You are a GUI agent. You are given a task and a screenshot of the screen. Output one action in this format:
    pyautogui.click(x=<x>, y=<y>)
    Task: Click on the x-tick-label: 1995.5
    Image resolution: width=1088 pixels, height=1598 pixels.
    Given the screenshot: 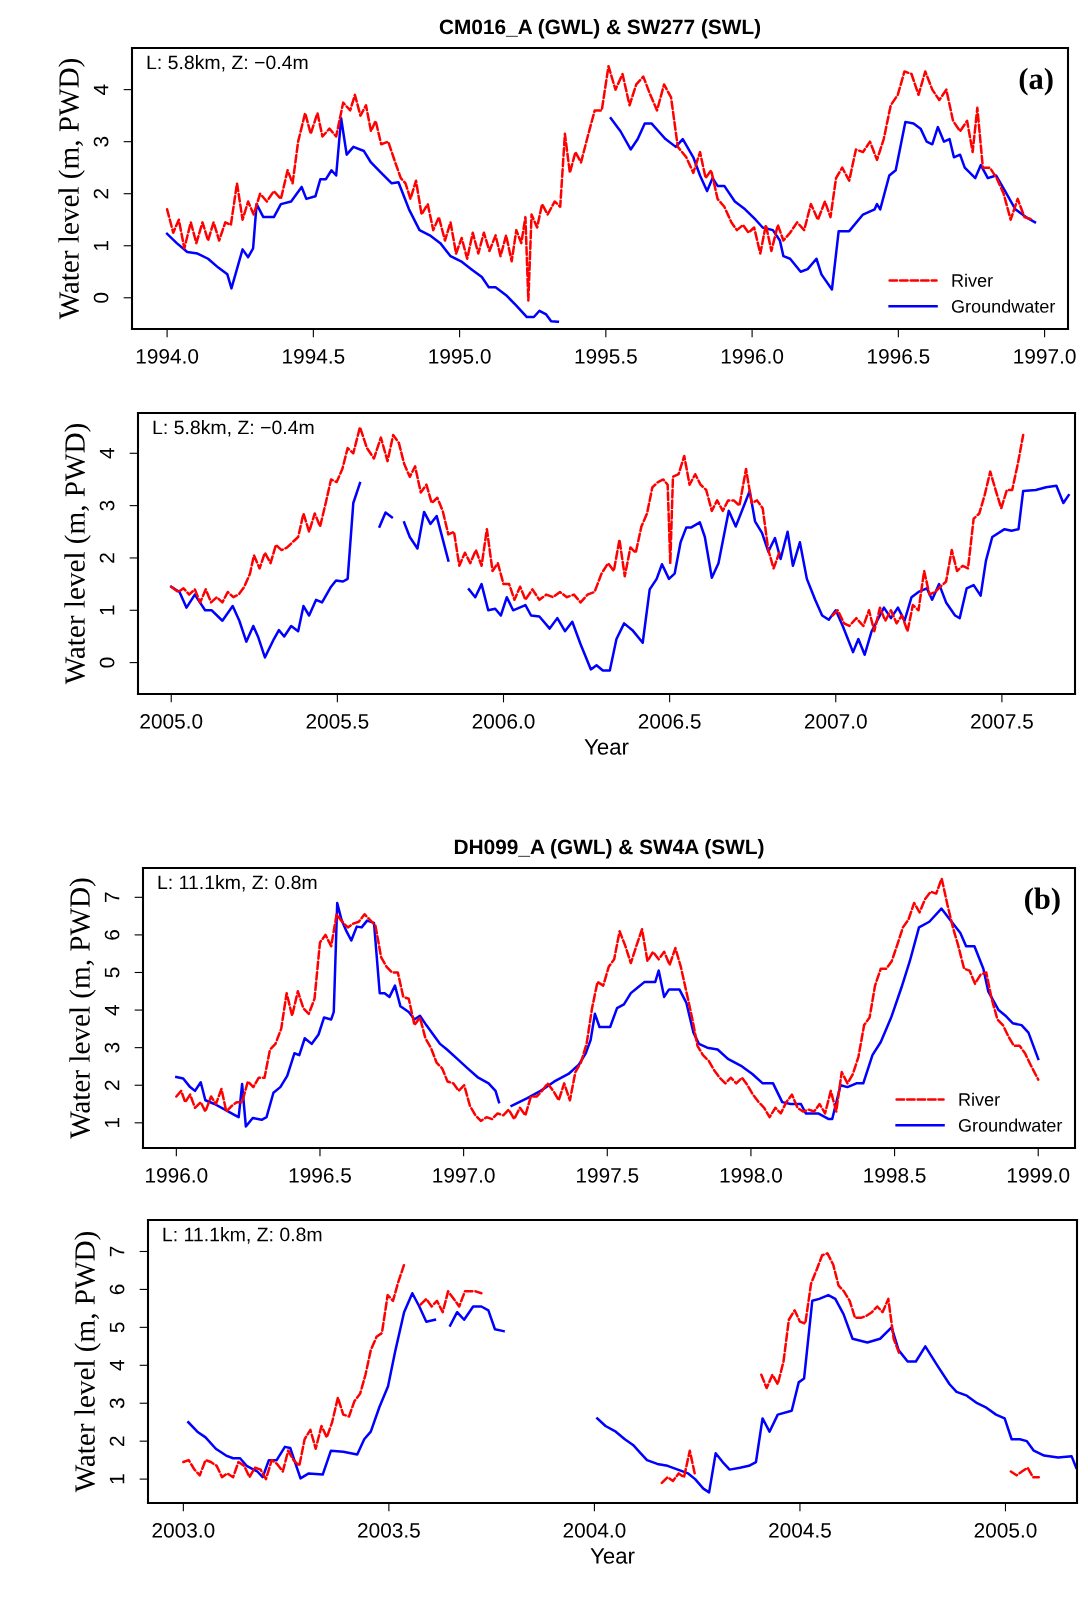 What is the action you would take?
    pyautogui.click(x=606, y=356)
    